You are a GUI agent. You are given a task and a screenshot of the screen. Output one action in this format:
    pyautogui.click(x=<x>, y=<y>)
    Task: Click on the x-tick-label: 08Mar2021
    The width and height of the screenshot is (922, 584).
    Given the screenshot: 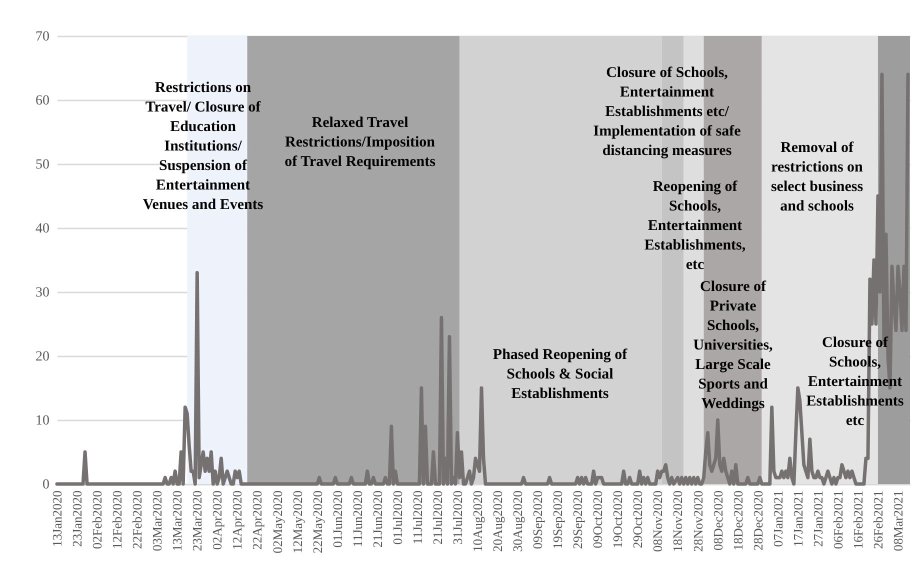 What is the action you would take?
    pyautogui.click(x=898, y=521)
    